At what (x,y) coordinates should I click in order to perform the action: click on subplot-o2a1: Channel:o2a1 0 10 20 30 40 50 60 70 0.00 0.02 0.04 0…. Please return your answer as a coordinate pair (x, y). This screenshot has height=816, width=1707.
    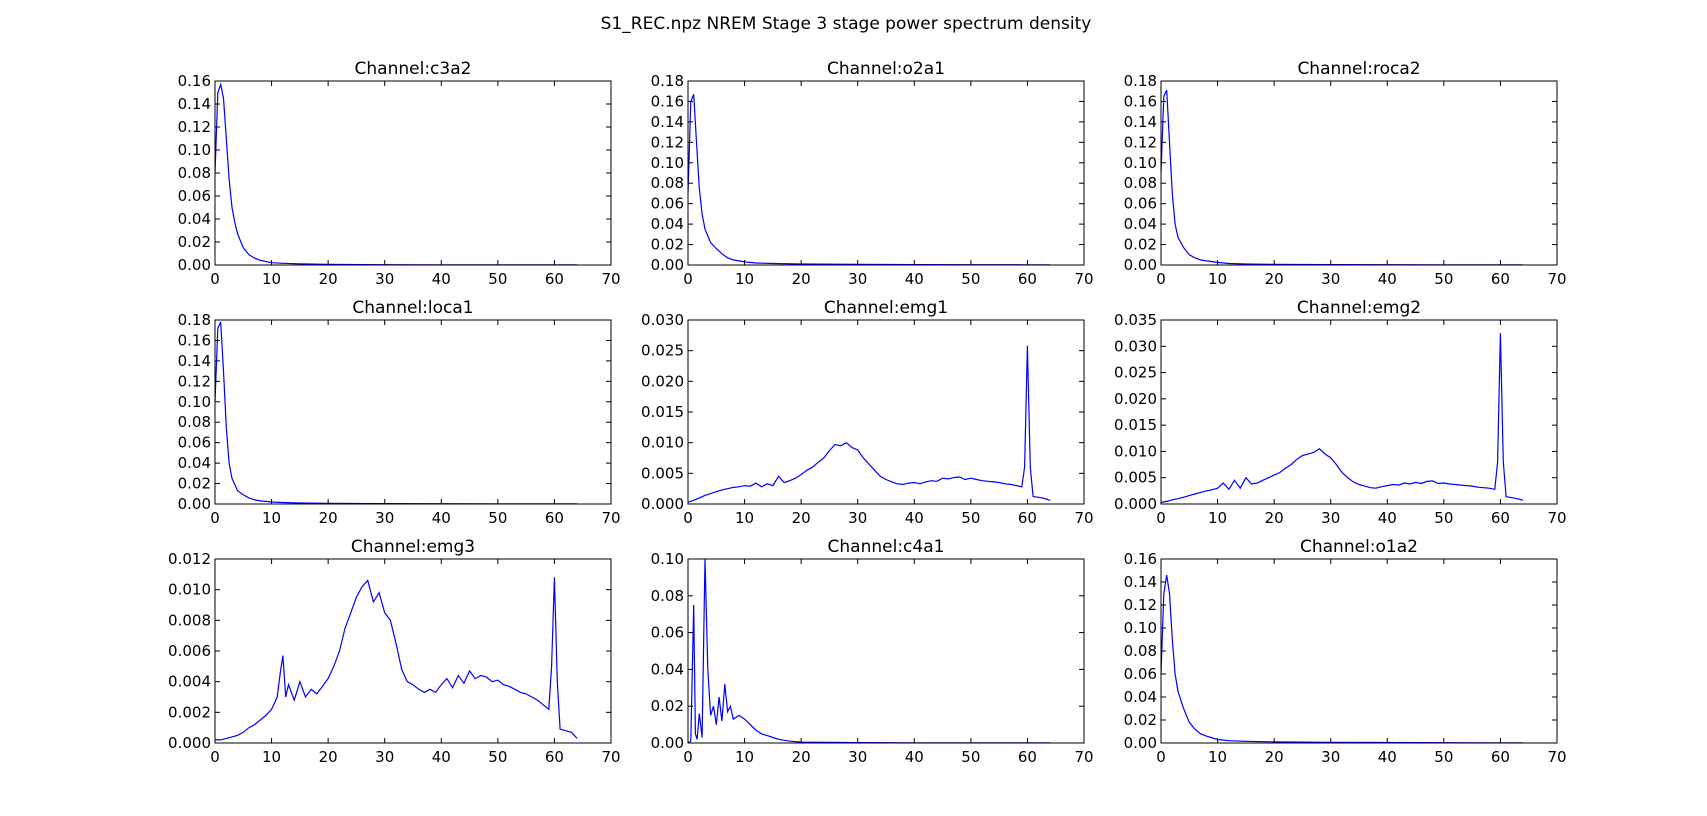
    Looking at the image, I should click on (872, 173).